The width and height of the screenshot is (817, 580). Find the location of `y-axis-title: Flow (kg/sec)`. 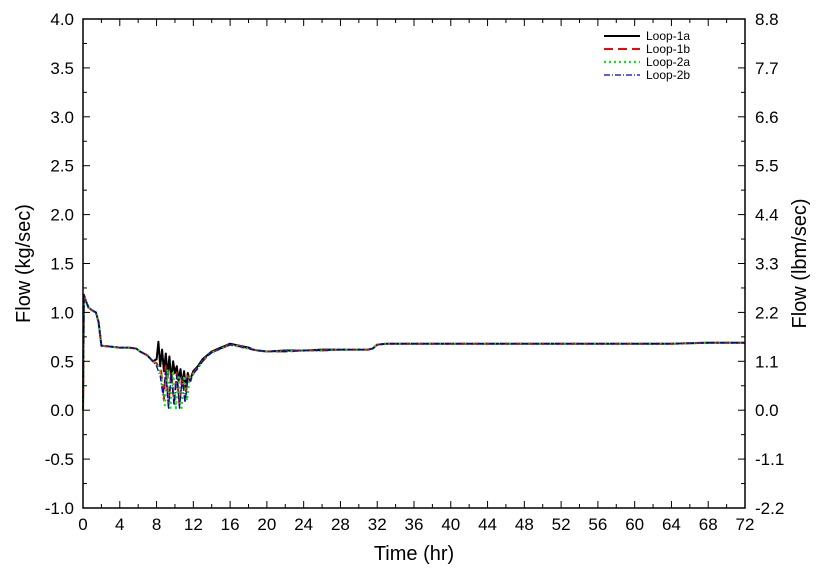

y-axis-title: Flow (kg/sec) is located at coordinates (24, 263).